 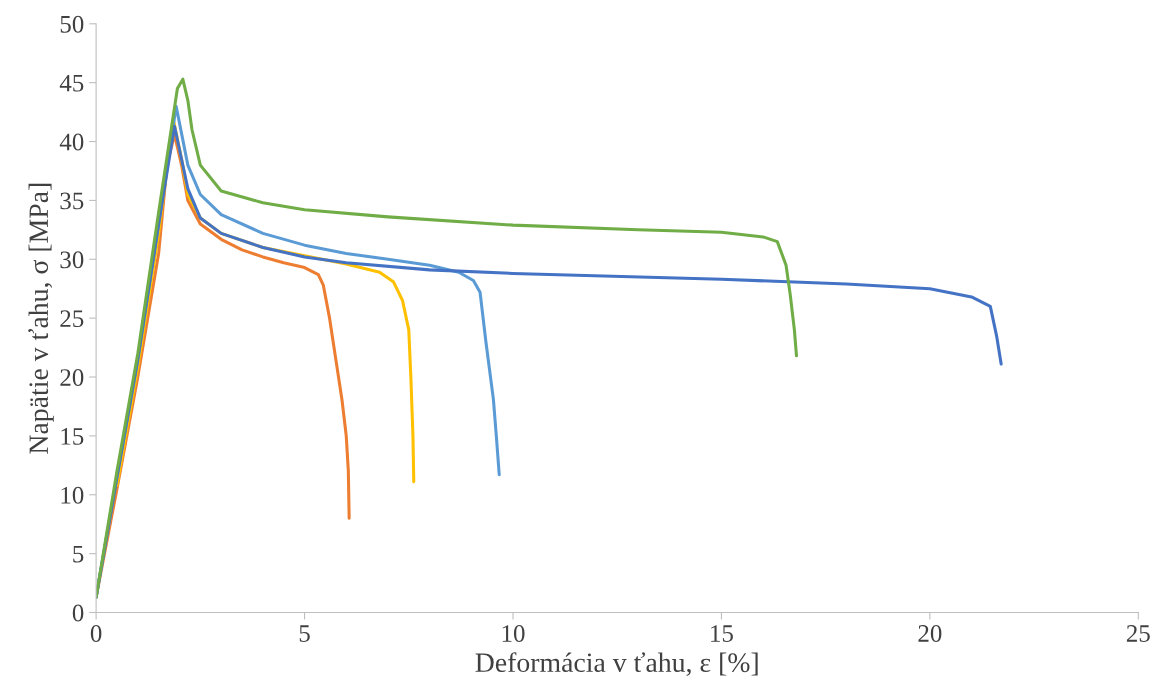 What do you see at coordinates (616, 664) in the screenshot?
I see `x-axis-title: Deformácia v ťahu, ε [%]` at bounding box center [616, 664].